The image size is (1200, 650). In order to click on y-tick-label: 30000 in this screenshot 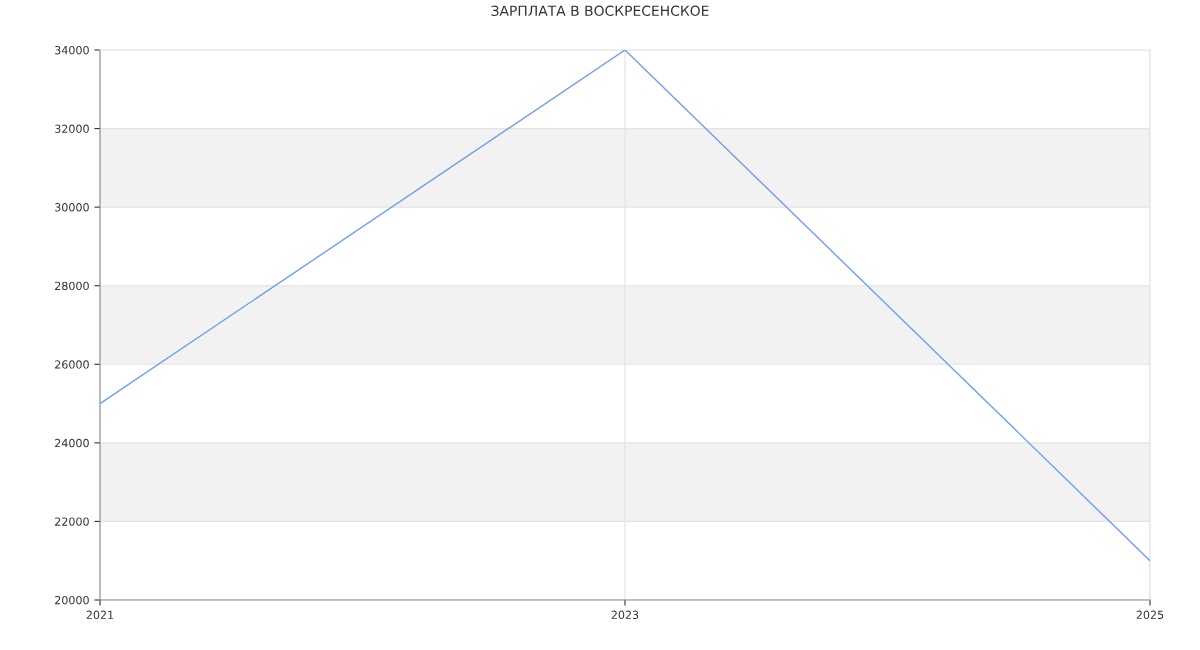, I will do `click(72, 207)`.